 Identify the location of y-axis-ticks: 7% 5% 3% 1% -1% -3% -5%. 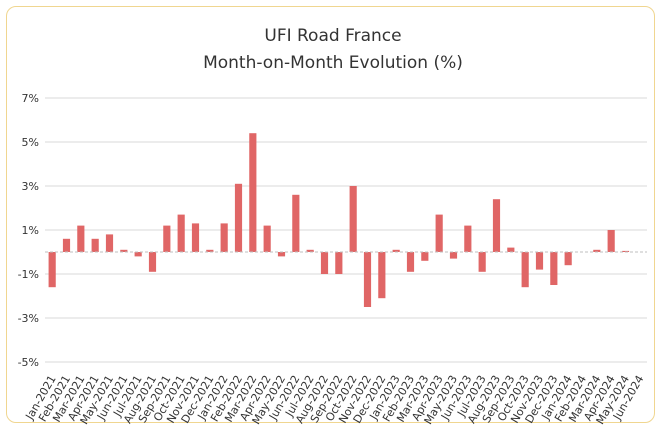
(28, 230).